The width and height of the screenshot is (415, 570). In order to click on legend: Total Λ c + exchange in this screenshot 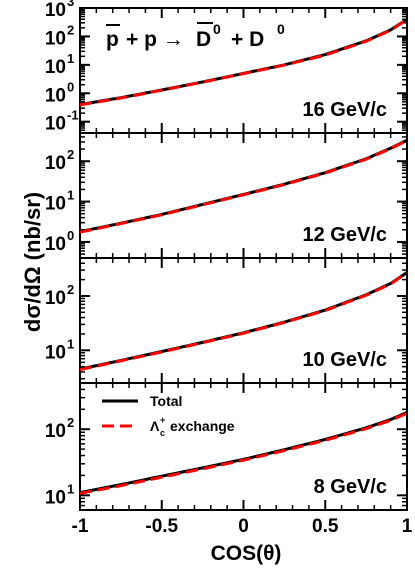, I will do `click(168, 415)`.